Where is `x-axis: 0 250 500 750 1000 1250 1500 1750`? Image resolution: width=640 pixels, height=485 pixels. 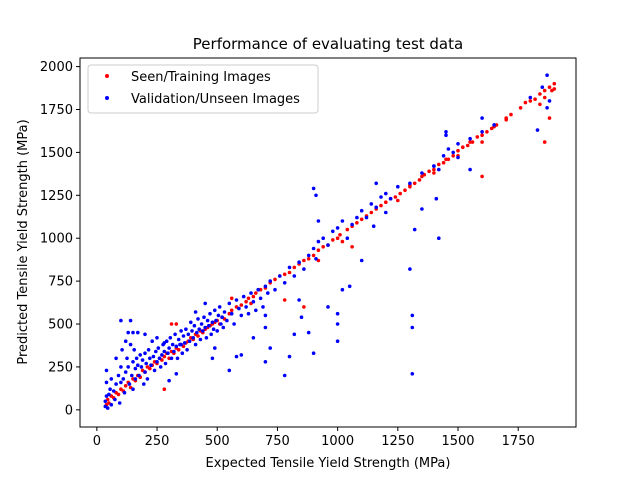 x-axis: 0 250 500 750 1000 1250 1500 1750 is located at coordinates (314, 438).